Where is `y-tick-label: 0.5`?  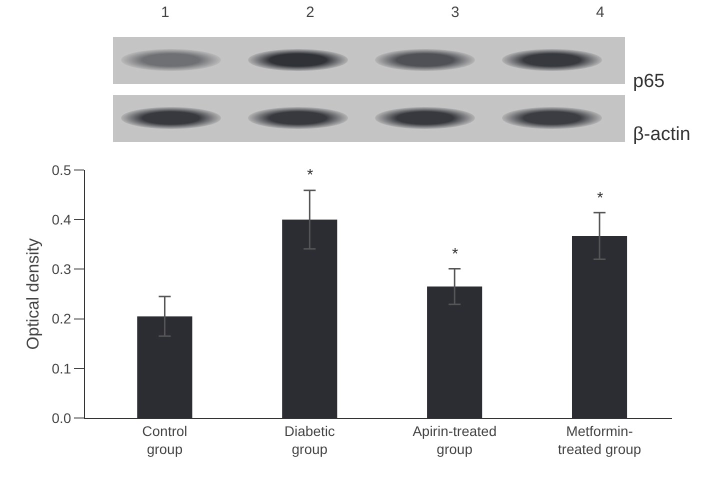 y-tick-label: 0.5 is located at coordinates (62, 170).